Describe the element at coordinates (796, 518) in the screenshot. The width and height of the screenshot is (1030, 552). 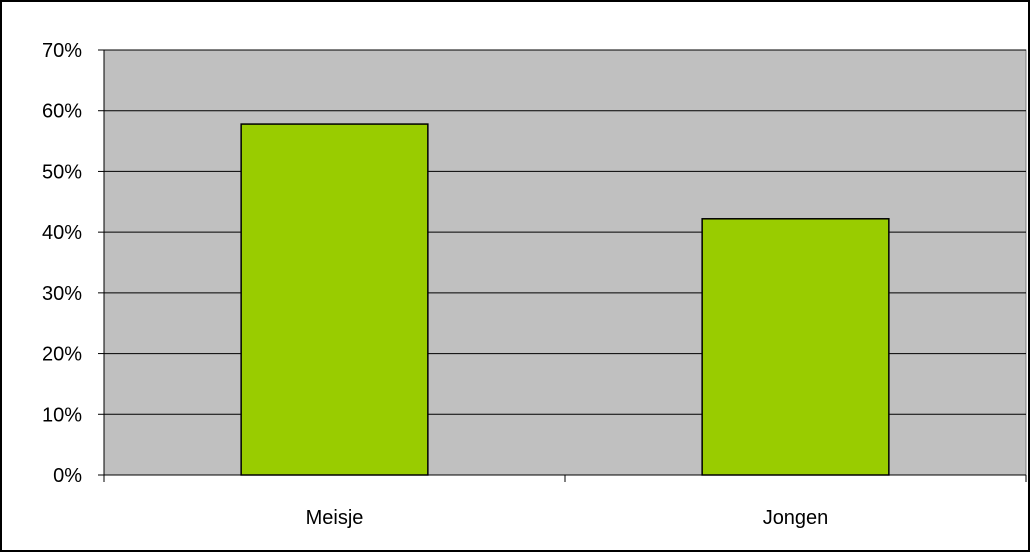
I see `x-tick-label: Jongen` at that location.